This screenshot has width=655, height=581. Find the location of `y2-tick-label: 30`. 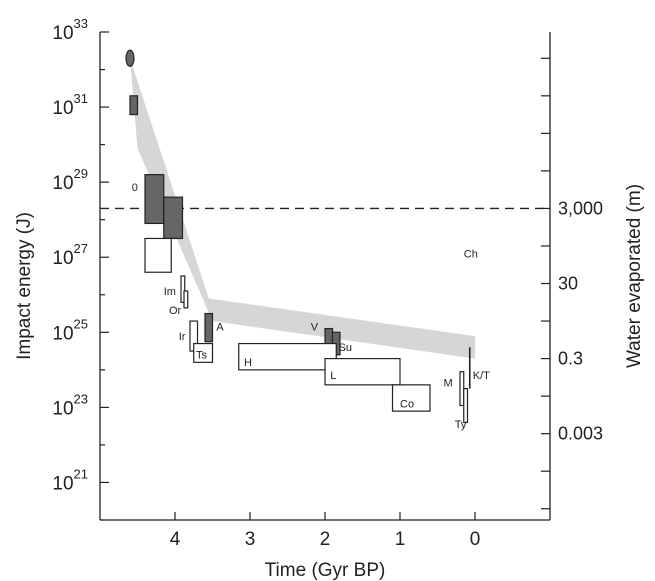

y2-tick-label: 30 is located at coordinates (568, 284).